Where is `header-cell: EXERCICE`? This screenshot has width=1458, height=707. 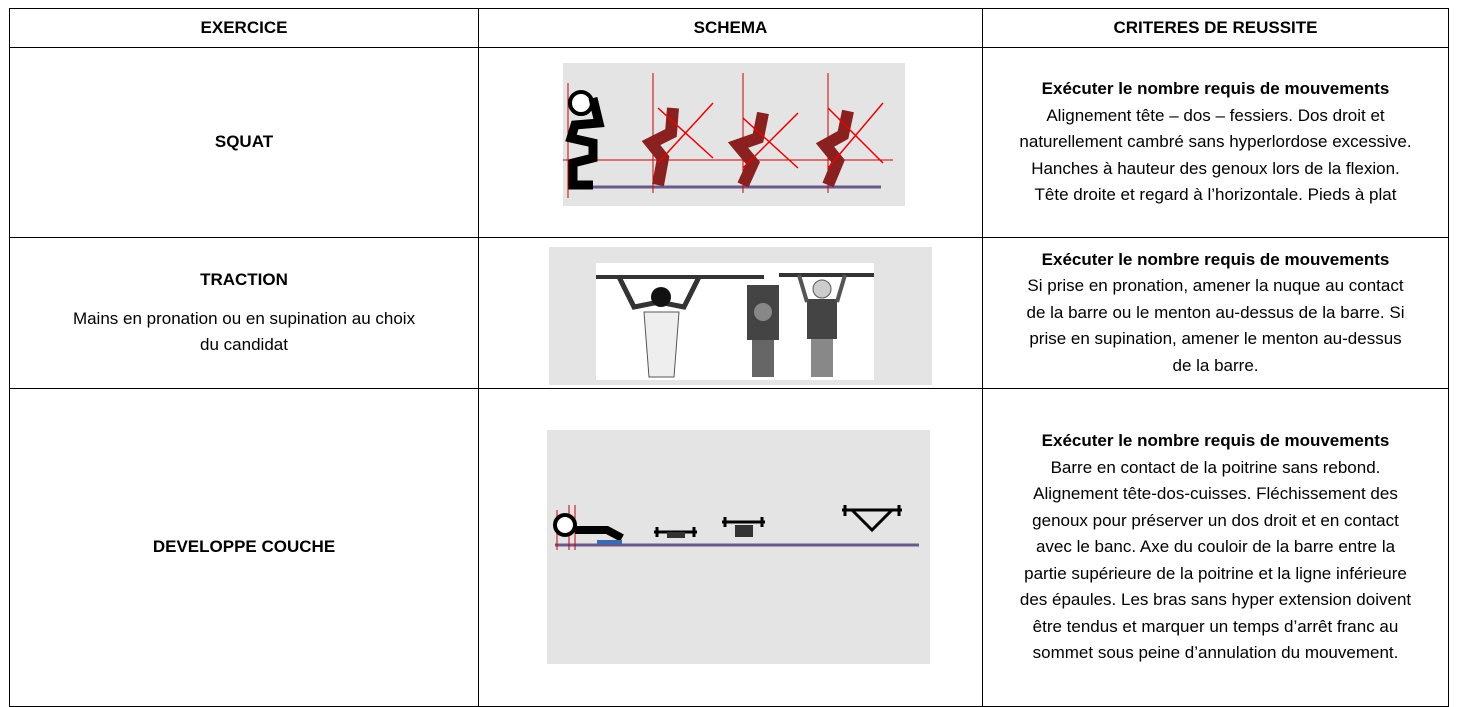 header-cell: EXERCICE is located at coordinates (244, 28).